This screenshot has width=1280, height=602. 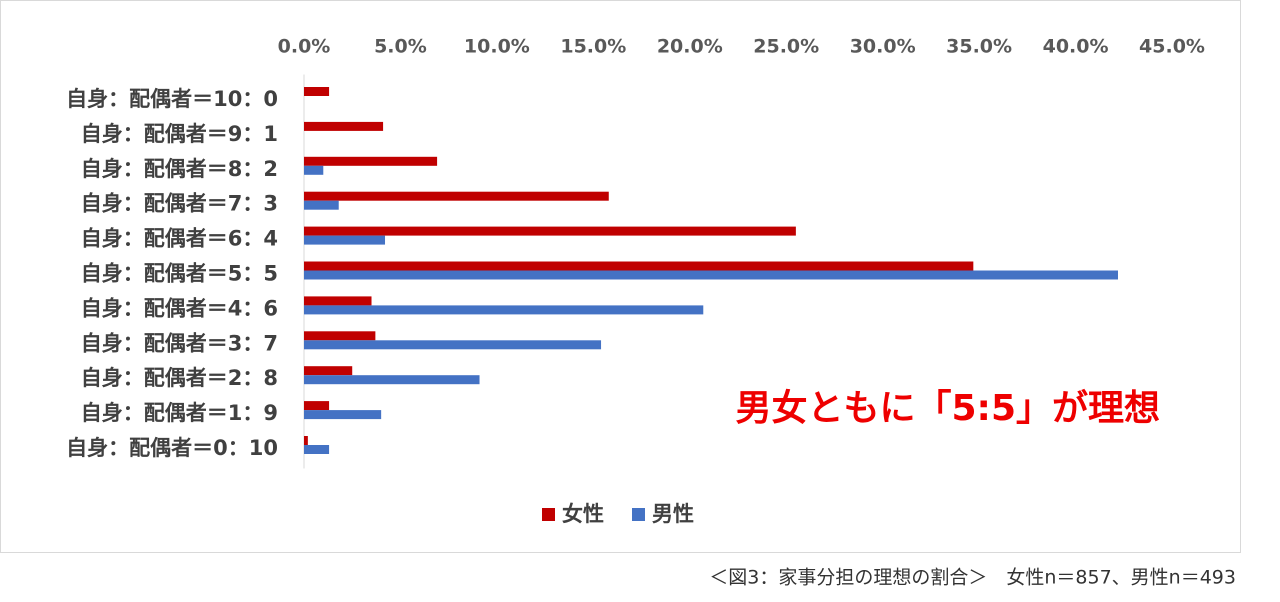 I want to click on caption: ＜図3：家事分担の理想の割合＞ 女性n＝857、男性n＝493, so click(x=972, y=578).